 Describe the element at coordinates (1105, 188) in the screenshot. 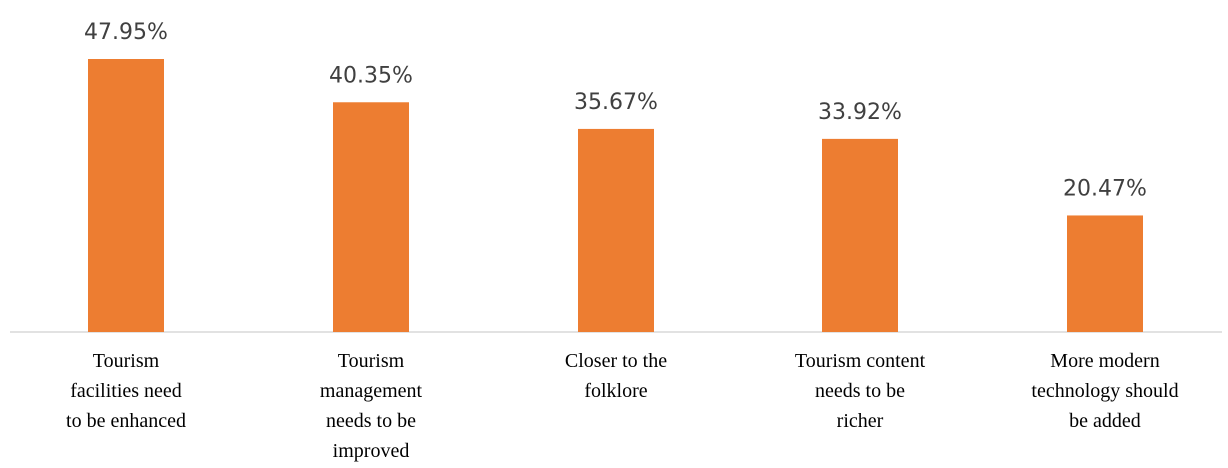

I see `value-label-5: 20.47%` at that location.